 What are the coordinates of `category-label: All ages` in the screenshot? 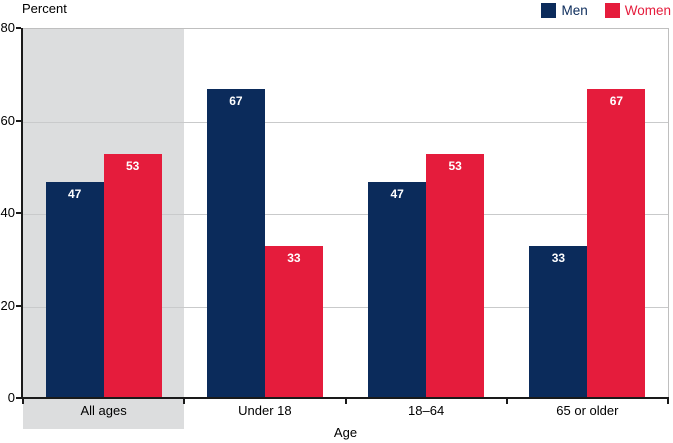 It's located at (103, 410).